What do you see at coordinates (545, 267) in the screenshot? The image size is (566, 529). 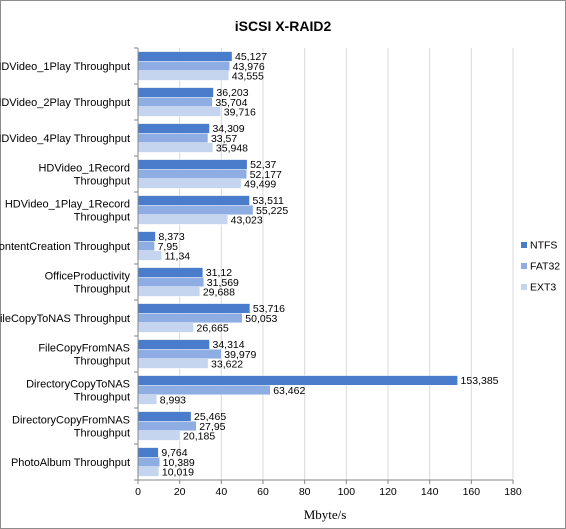 I see `legend-label-fat32: FAT32` at bounding box center [545, 267].